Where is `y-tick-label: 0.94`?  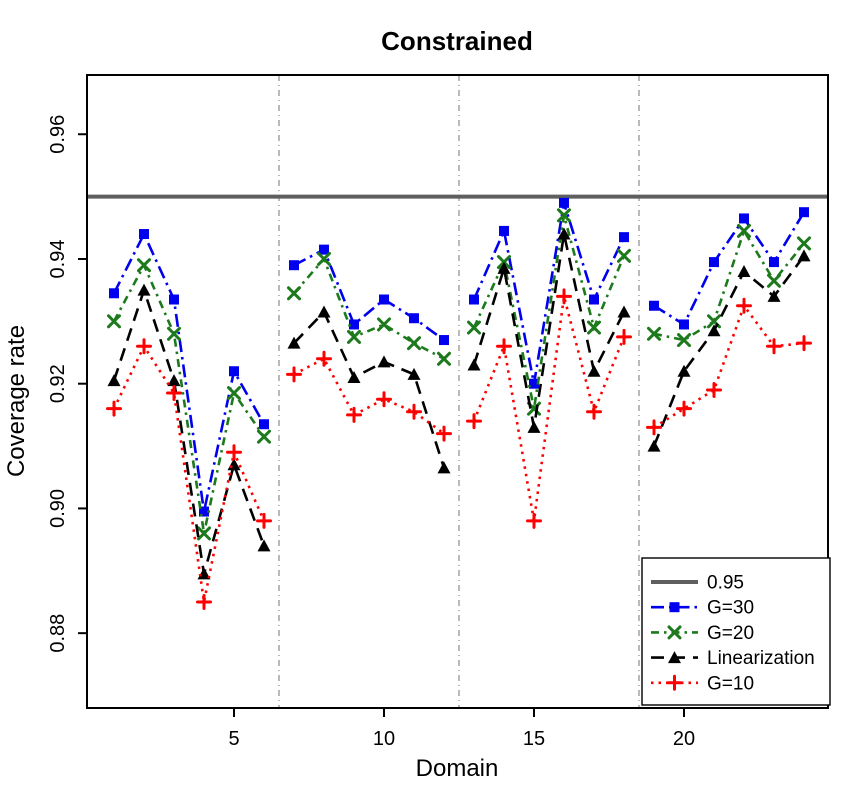
y-tick-label: 0.94 is located at coordinates (58, 259).